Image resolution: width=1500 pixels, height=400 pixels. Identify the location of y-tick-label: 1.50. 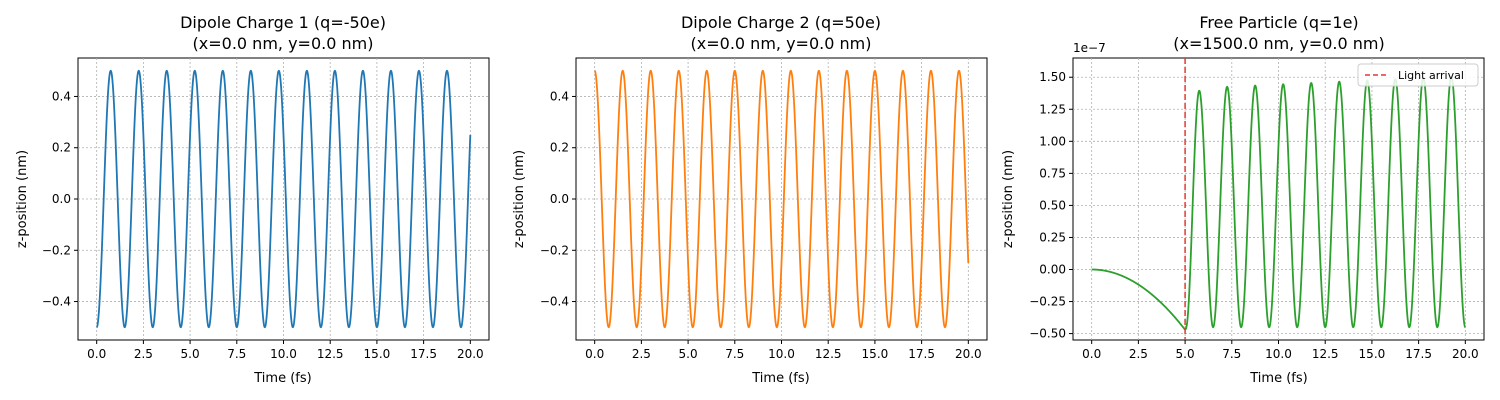
(1052, 77).